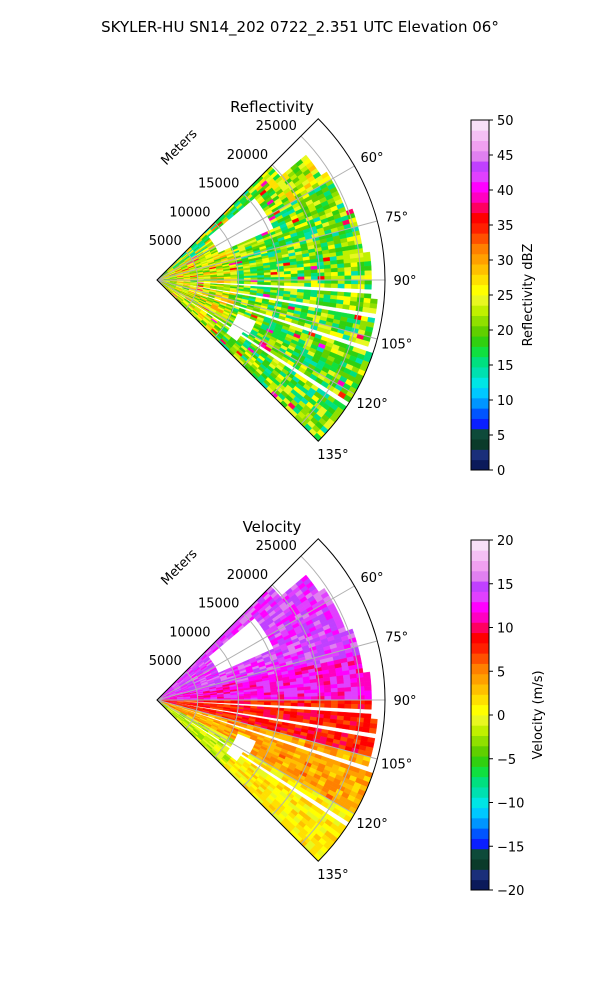 This screenshot has height=1000, width=600. I want to click on colorbar-tick-label: 5, so click(501, 436).